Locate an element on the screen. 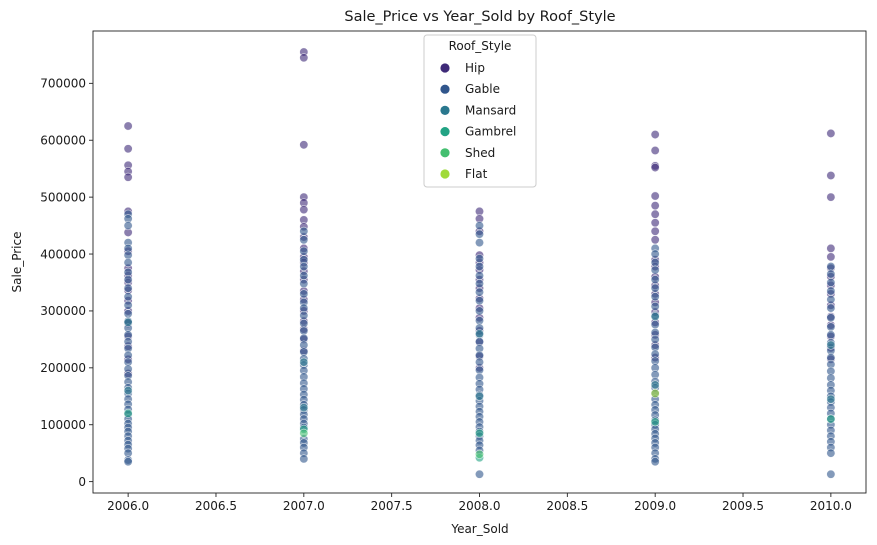 This screenshot has width=877, height=545. legend-label: Mansard is located at coordinates (490, 110).